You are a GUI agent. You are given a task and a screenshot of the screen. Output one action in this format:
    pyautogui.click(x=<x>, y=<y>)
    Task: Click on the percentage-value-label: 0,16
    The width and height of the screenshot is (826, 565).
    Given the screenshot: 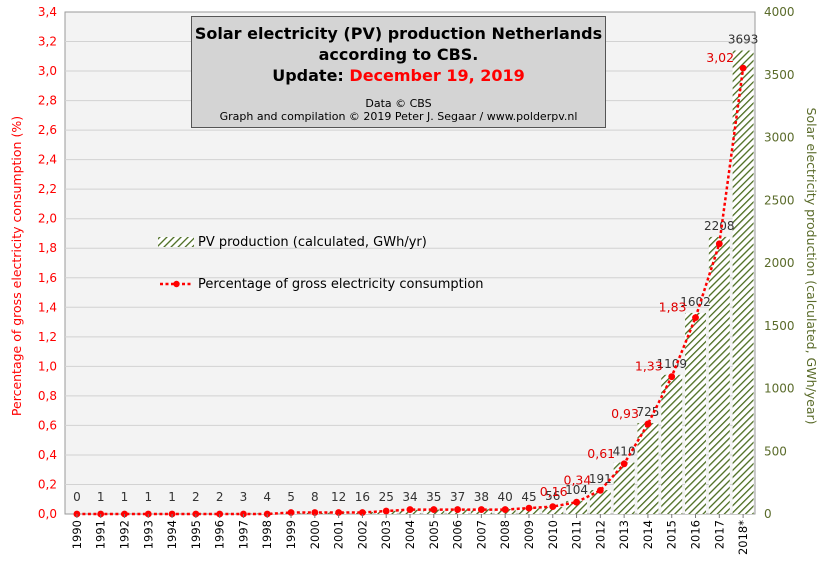 What is the action you would take?
    pyautogui.click(x=554, y=491)
    